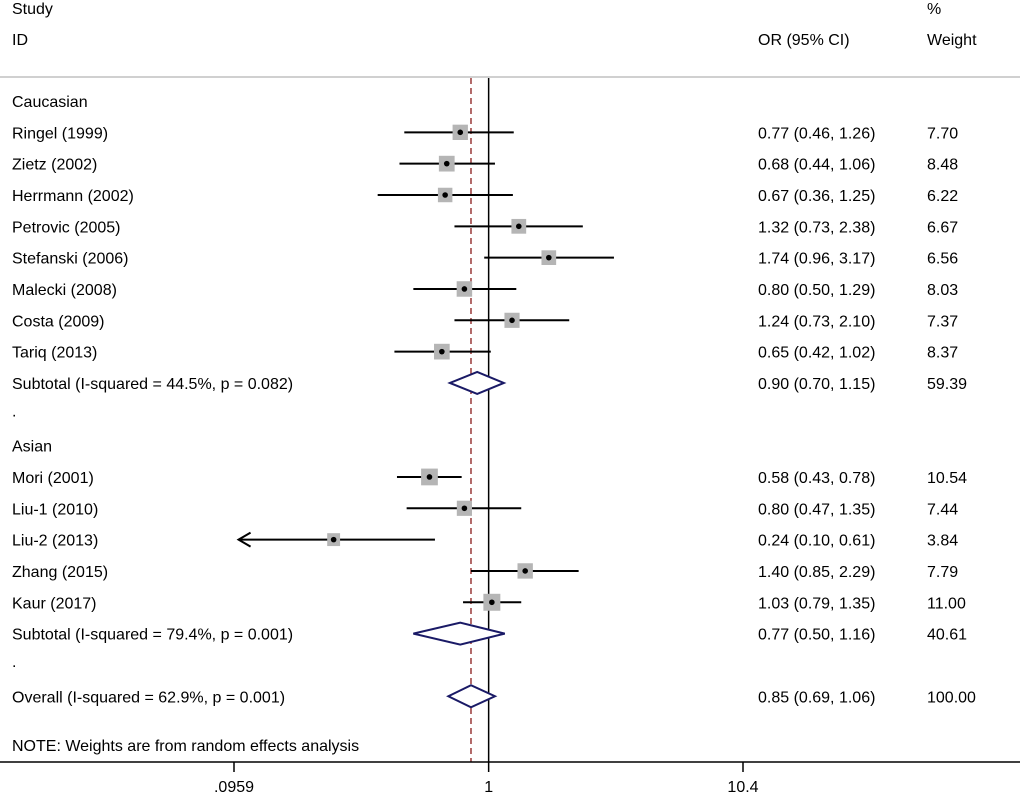 The width and height of the screenshot is (1020, 797). What do you see at coordinates (942, 541) in the screenshot?
I see `weight-value: 3.84` at bounding box center [942, 541].